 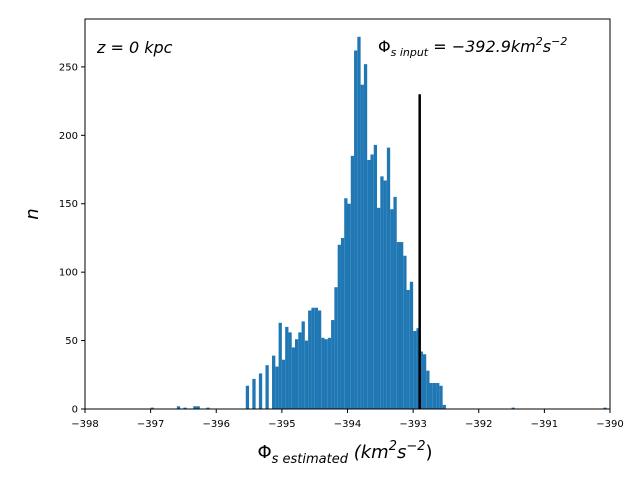 What do you see at coordinates (544, 424) in the screenshot?
I see `x-tick-label: −391` at bounding box center [544, 424].